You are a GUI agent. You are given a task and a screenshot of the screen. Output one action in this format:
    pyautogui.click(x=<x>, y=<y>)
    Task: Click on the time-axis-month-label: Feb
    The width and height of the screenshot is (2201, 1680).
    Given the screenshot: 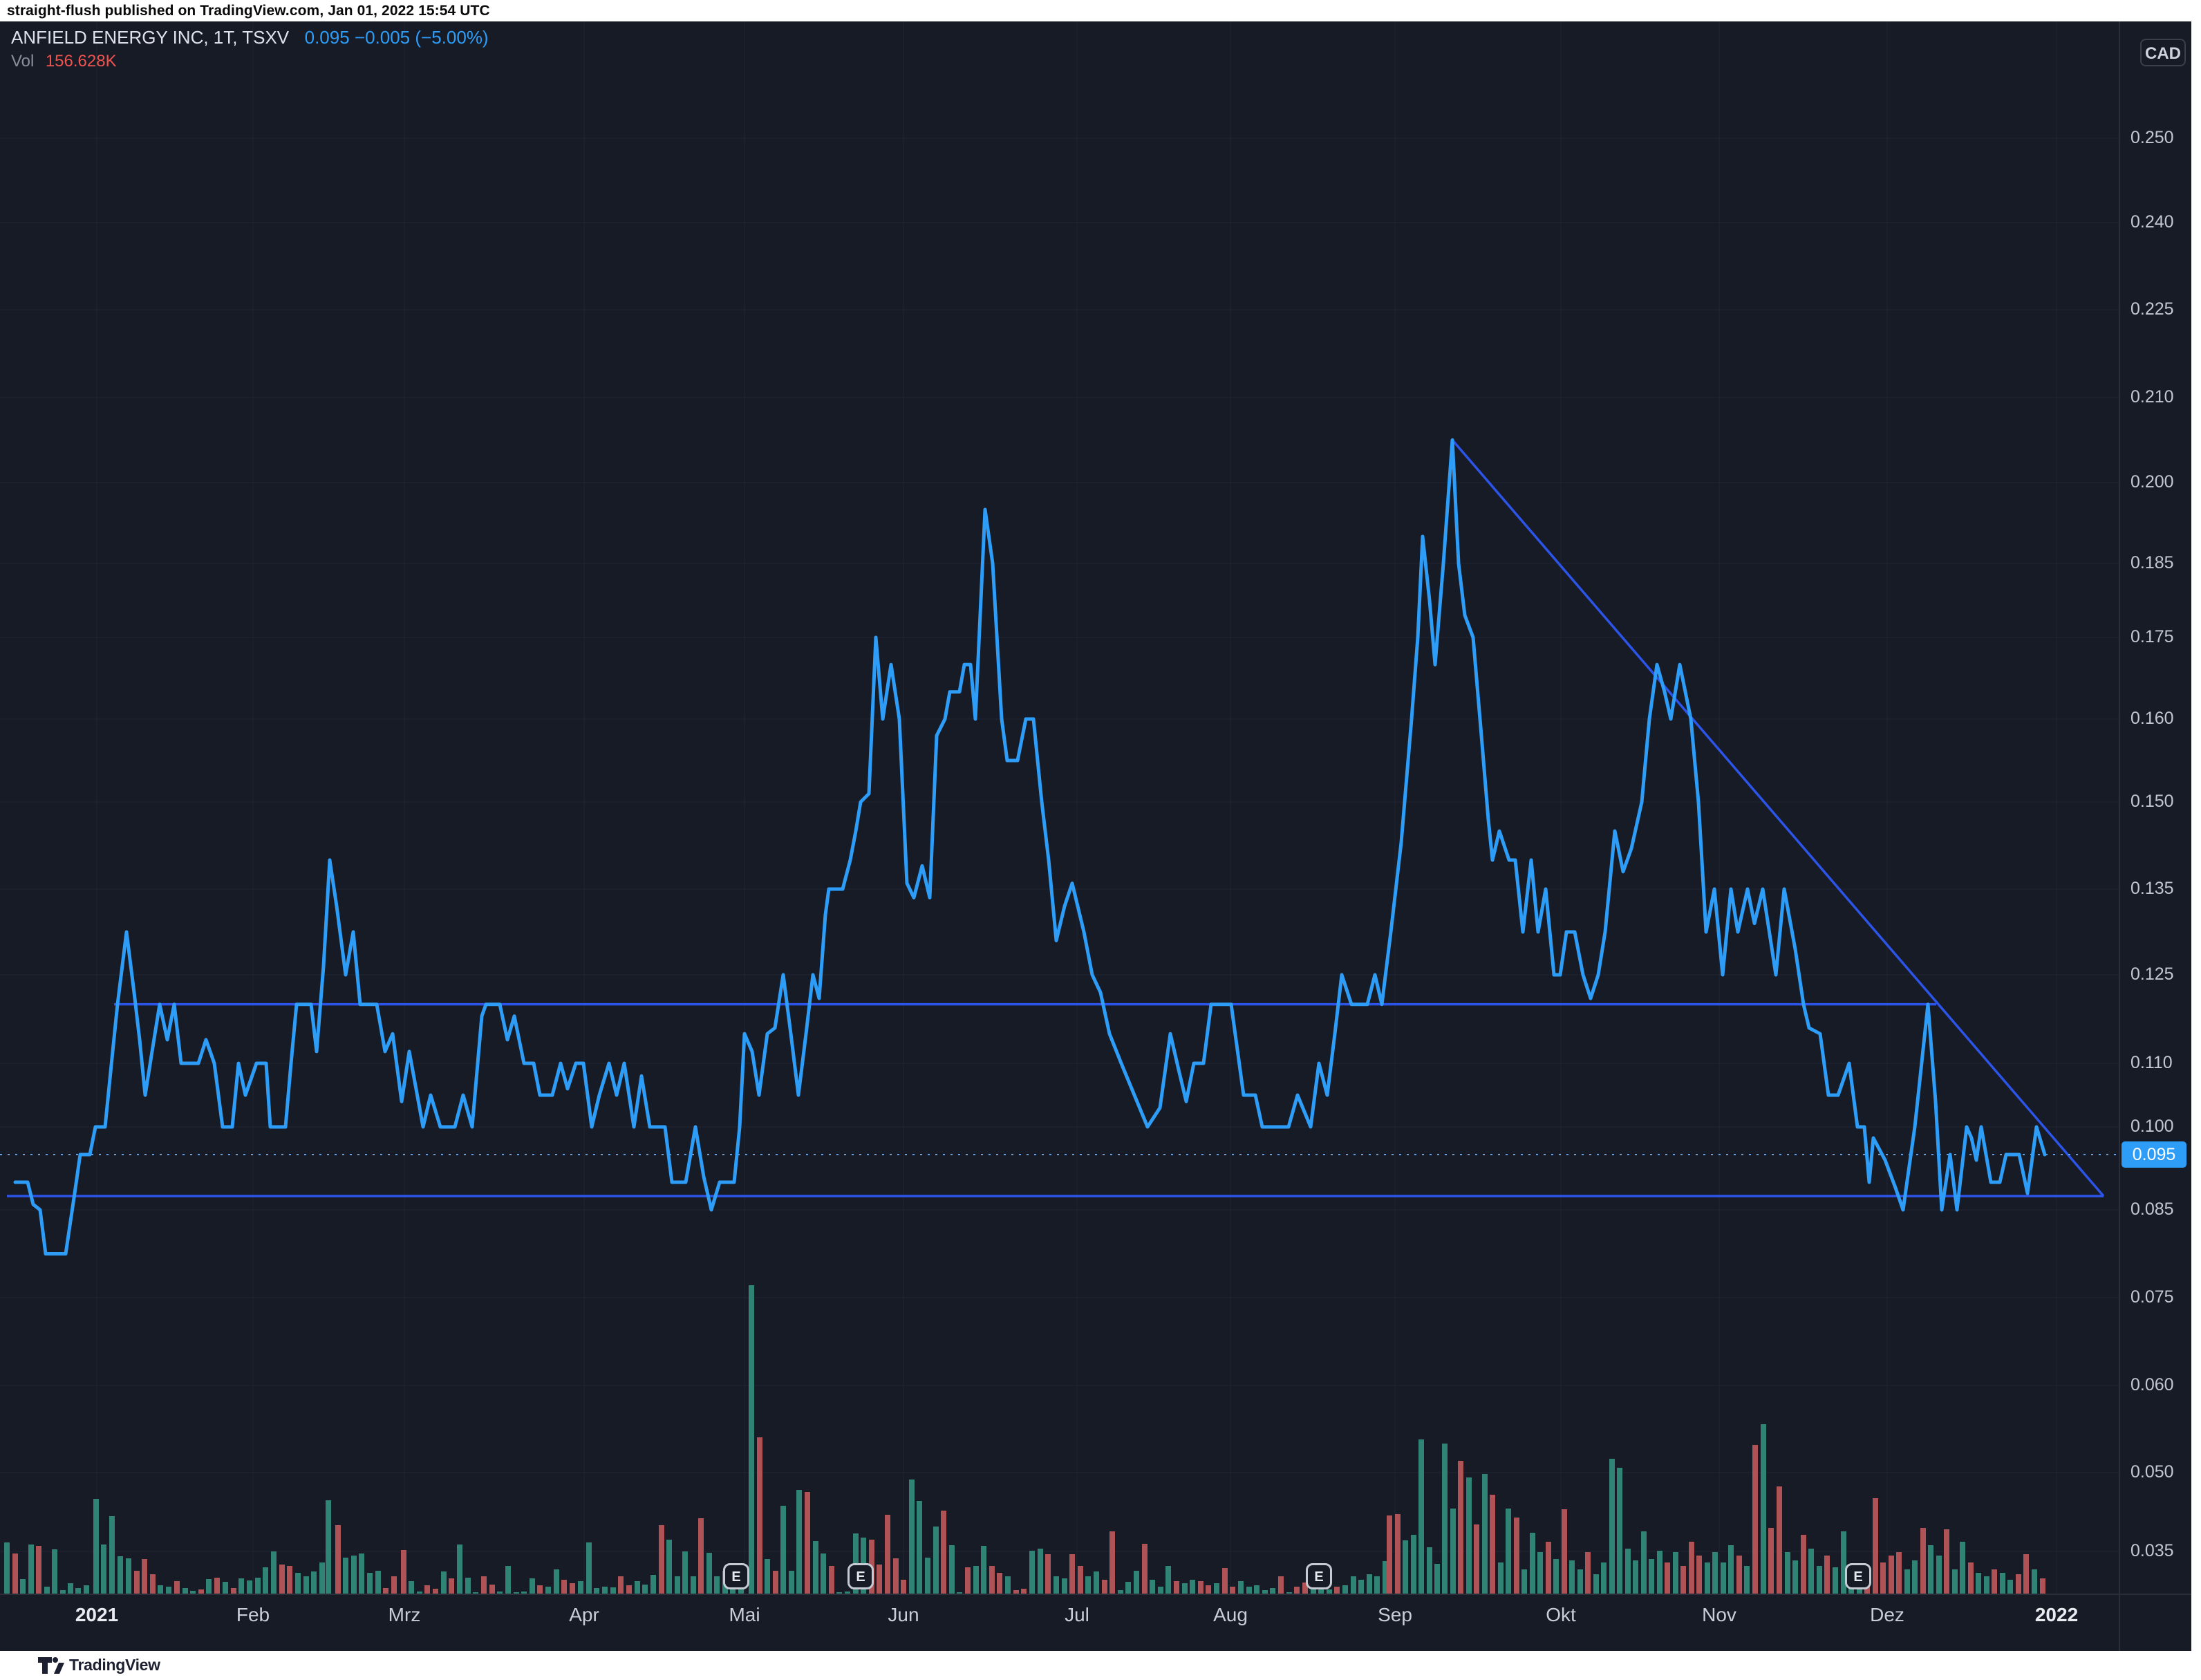 What is the action you would take?
    pyautogui.click(x=253, y=1614)
    